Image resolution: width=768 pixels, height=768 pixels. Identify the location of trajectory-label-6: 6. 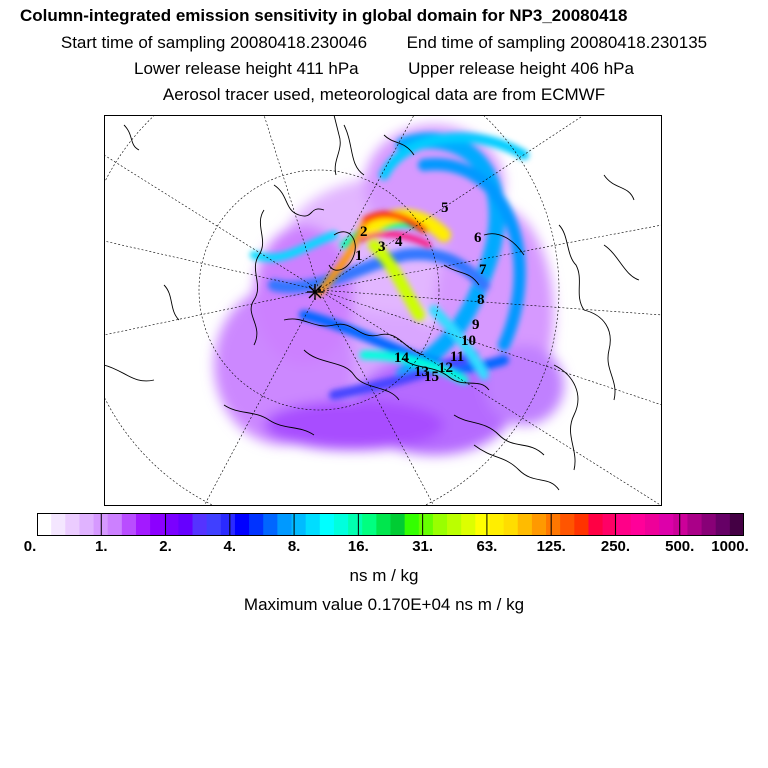
(478, 238).